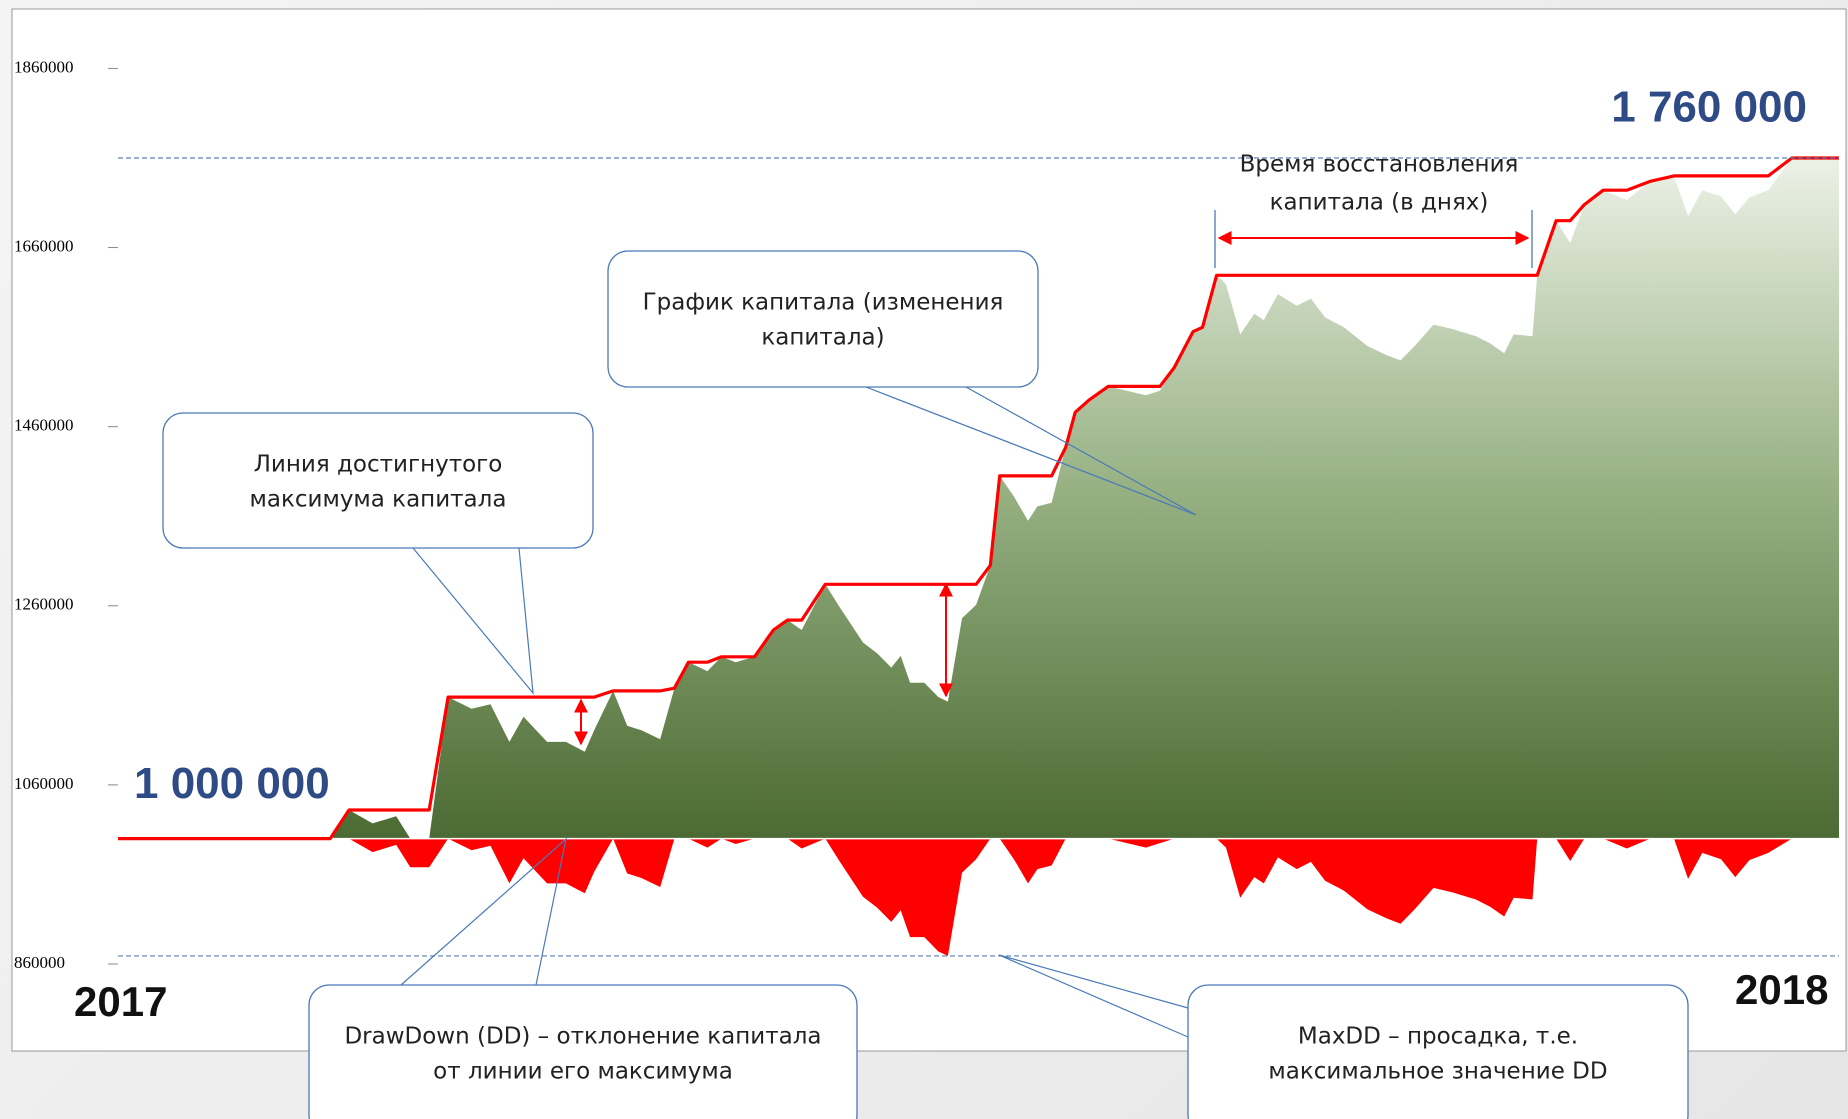 The width and height of the screenshot is (1848, 1119). What do you see at coordinates (1438, 1037) in the screenshot?
I see `note: MaxDD – просадка, т.е.` at bounding box center [1438, 1037].